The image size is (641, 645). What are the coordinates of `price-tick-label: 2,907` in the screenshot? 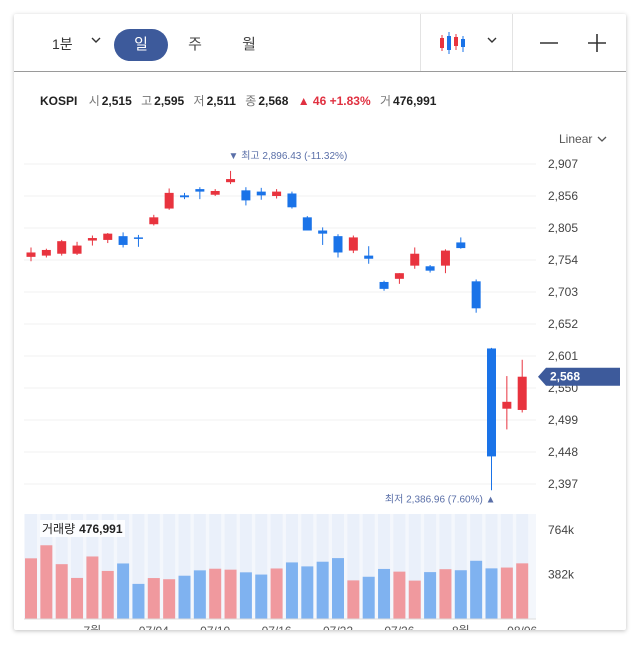 It's located at (563, 164).